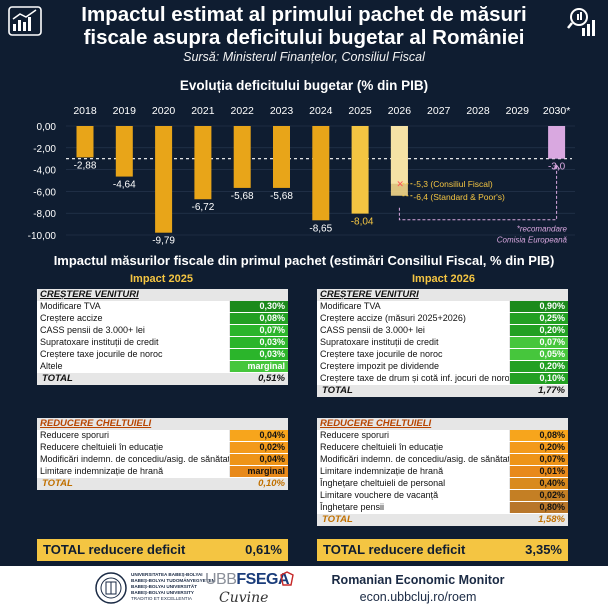 The height and width of the screenshot is (610, 608). I want to click on measure-row: Creștere impozit pe dividende 0,20%, so click(442, 367).